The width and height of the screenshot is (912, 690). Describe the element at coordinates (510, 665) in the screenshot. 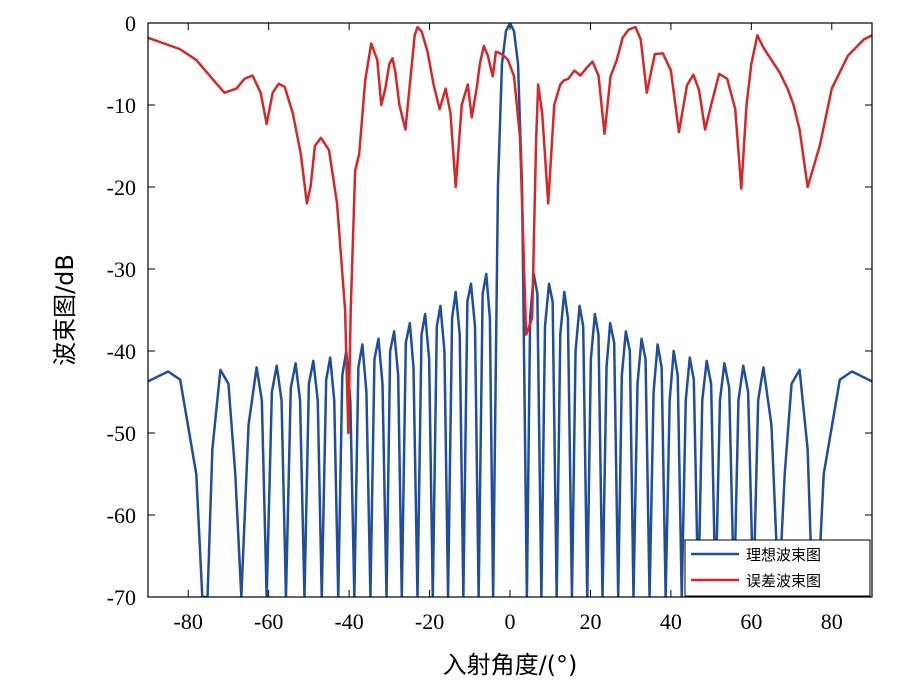

I see `x-axis-title: 入射角度/(°)` at that location.